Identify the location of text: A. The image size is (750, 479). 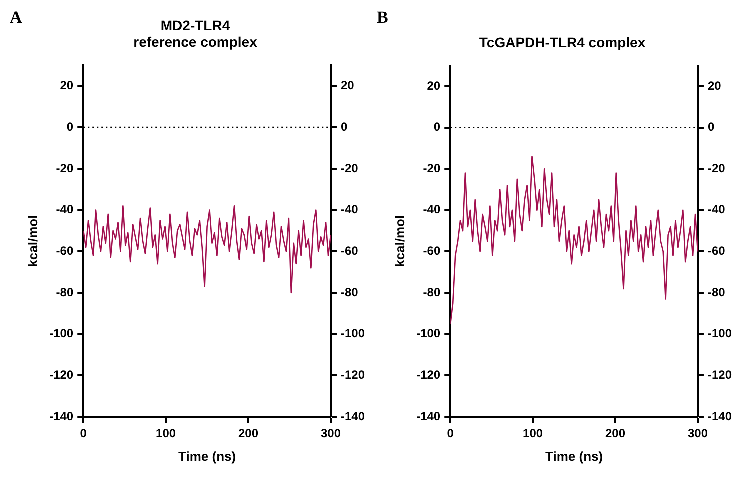
(16, 17).